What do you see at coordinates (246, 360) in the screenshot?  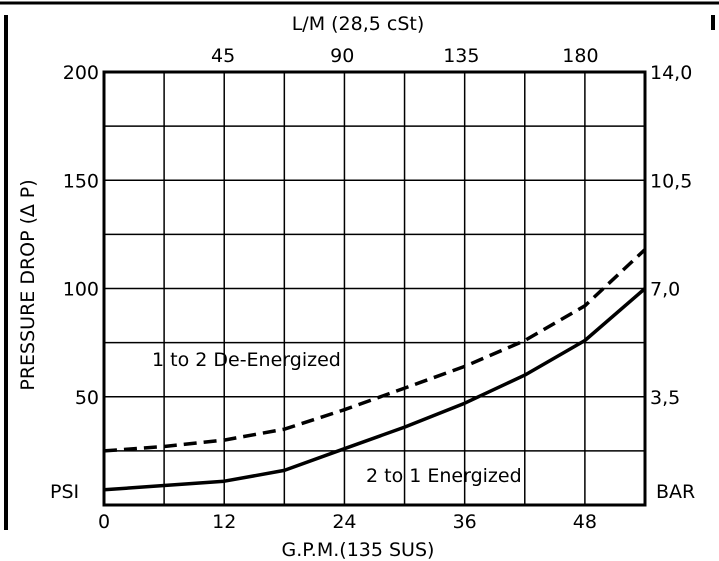 I see `series-label-deenergized: 1 to 2 De-Energized` at bounding box center [246, 360].